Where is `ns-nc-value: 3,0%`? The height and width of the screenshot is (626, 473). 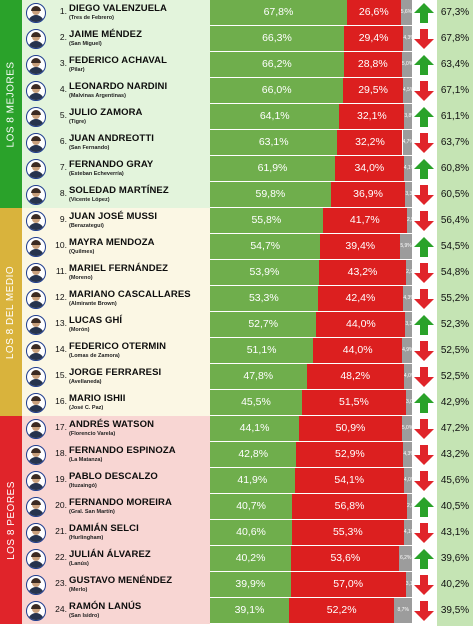
ns-nc-value: 3,0% is located at coordinates (411, 402).